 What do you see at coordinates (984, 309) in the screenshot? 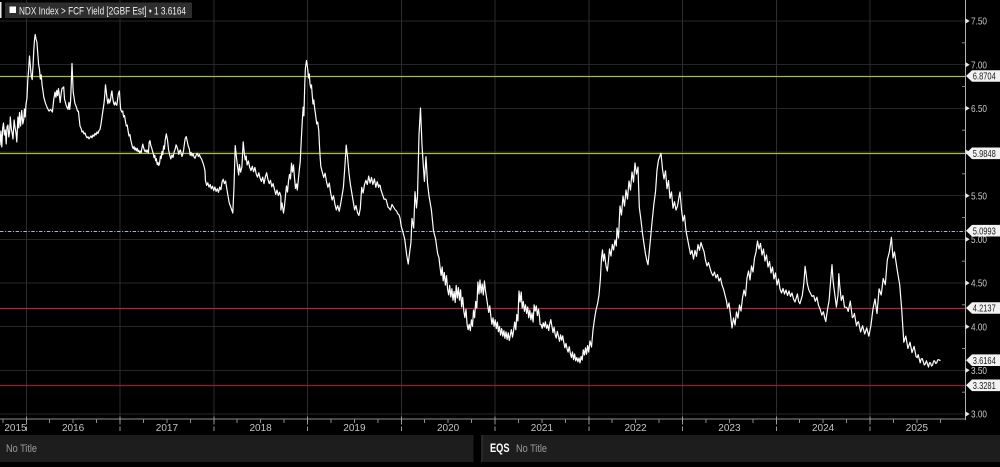
I see `svg-text: 4.2137` at bounding box center [984, 309].